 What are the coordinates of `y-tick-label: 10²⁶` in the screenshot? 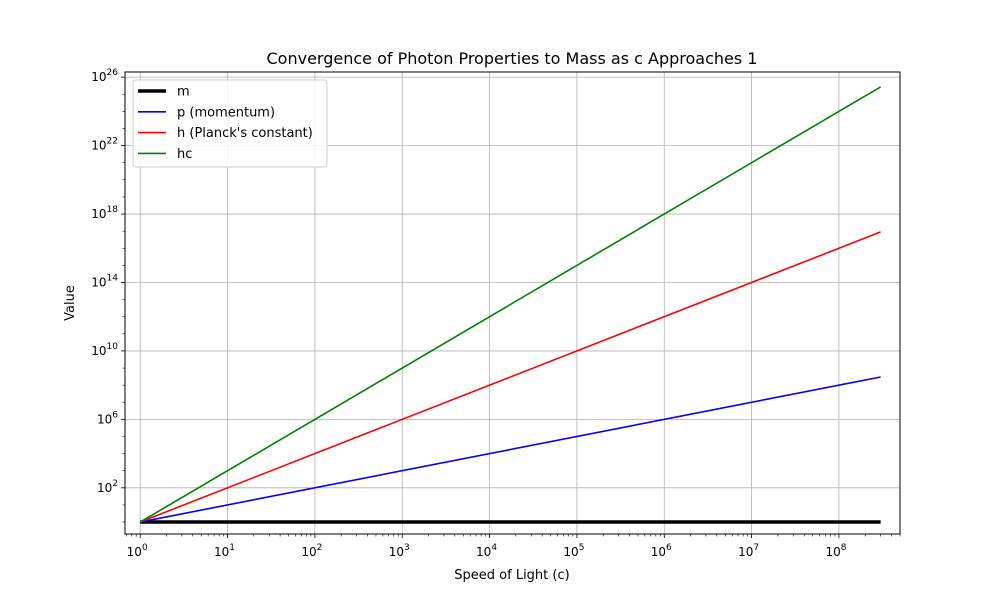 It's located at (104, 76).